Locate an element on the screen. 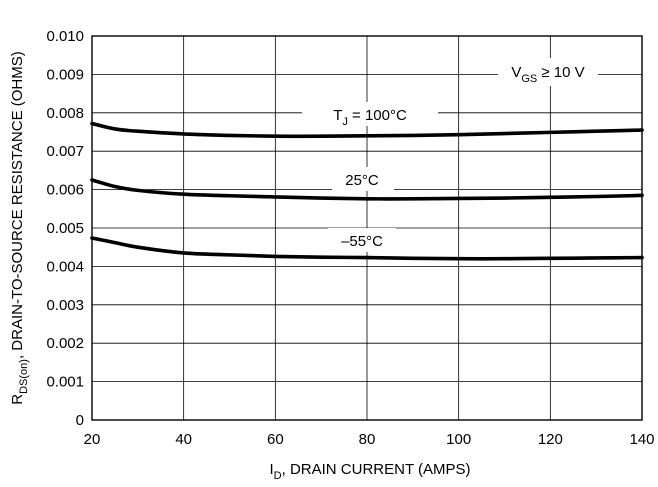 This screenshot has height=487, width=658. x-tick-label: 40 is located at coordinates (183, 439).